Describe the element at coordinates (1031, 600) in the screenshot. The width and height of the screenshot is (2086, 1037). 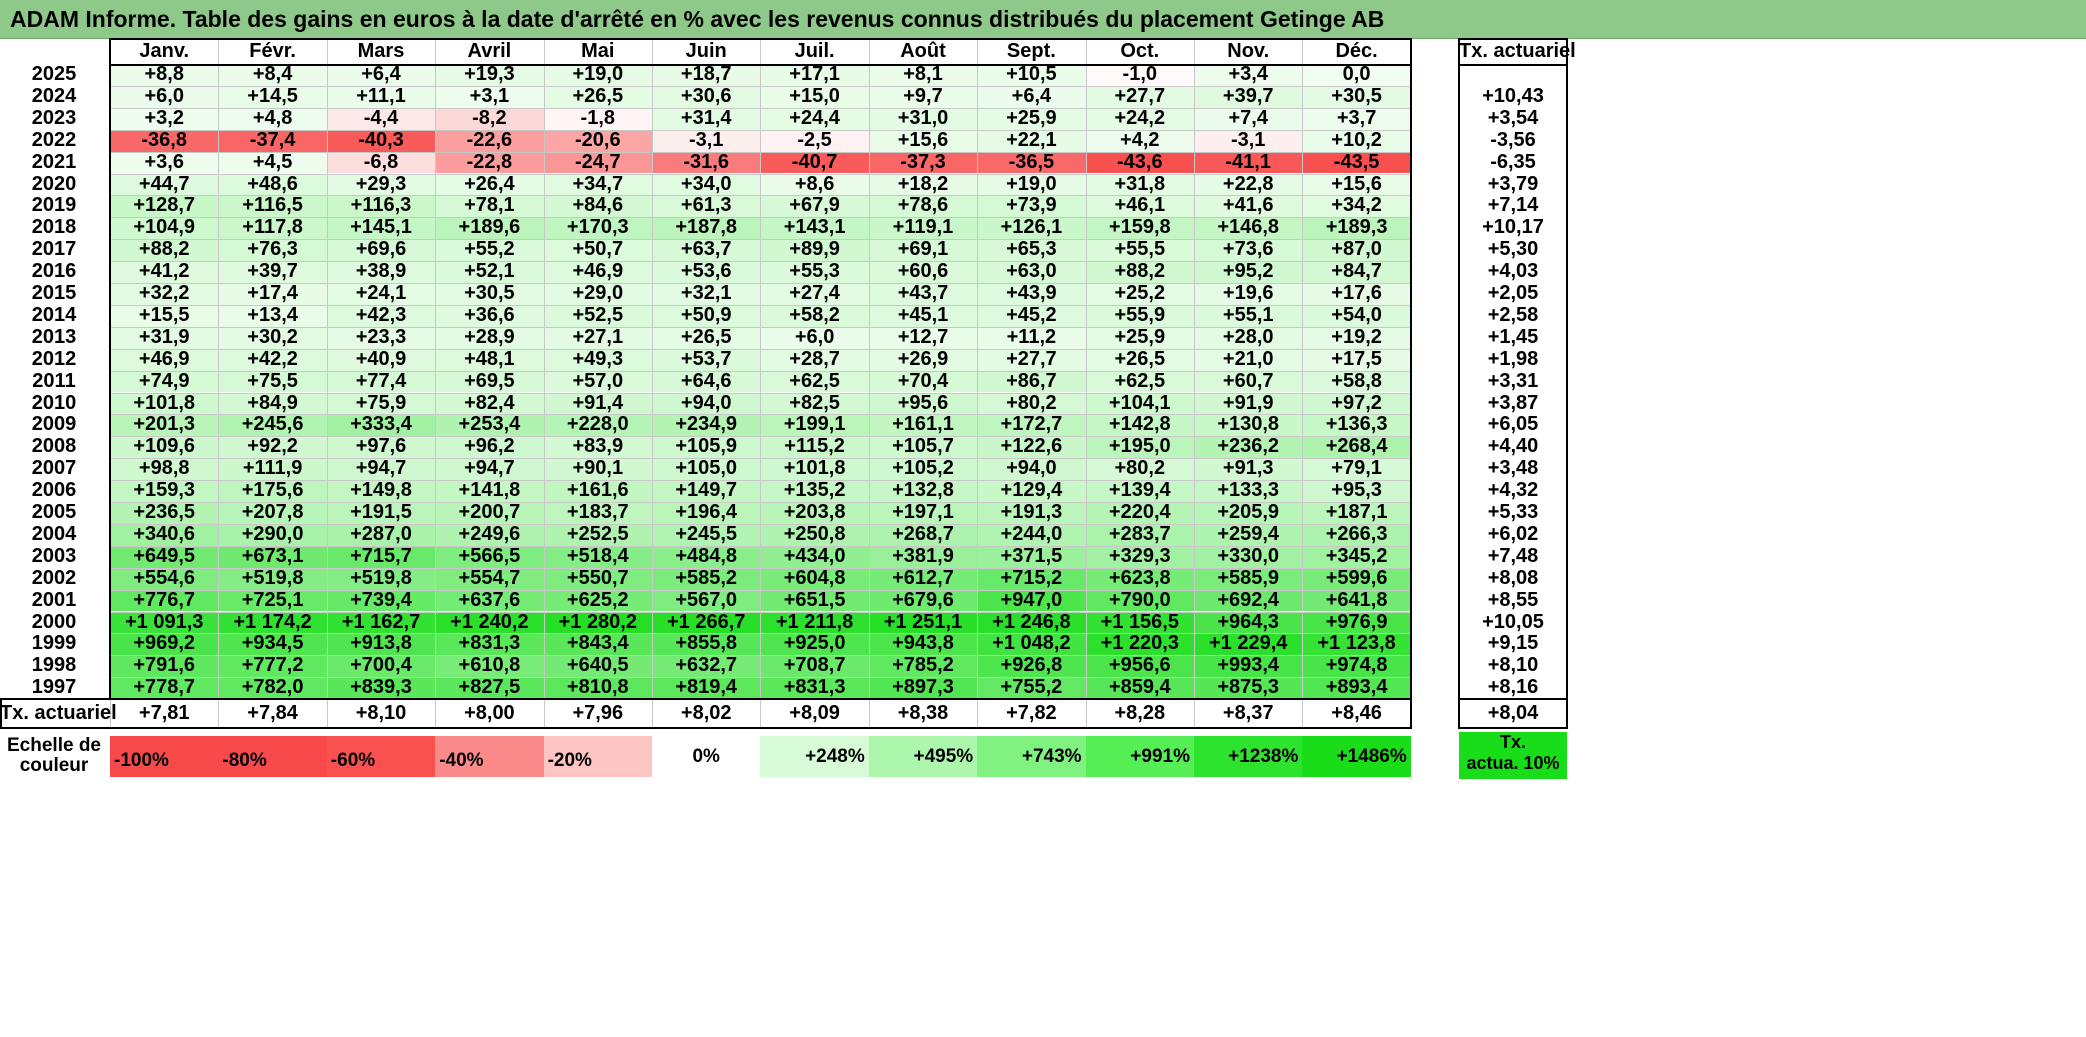
I see `gain-cell: +947,0` at that location.